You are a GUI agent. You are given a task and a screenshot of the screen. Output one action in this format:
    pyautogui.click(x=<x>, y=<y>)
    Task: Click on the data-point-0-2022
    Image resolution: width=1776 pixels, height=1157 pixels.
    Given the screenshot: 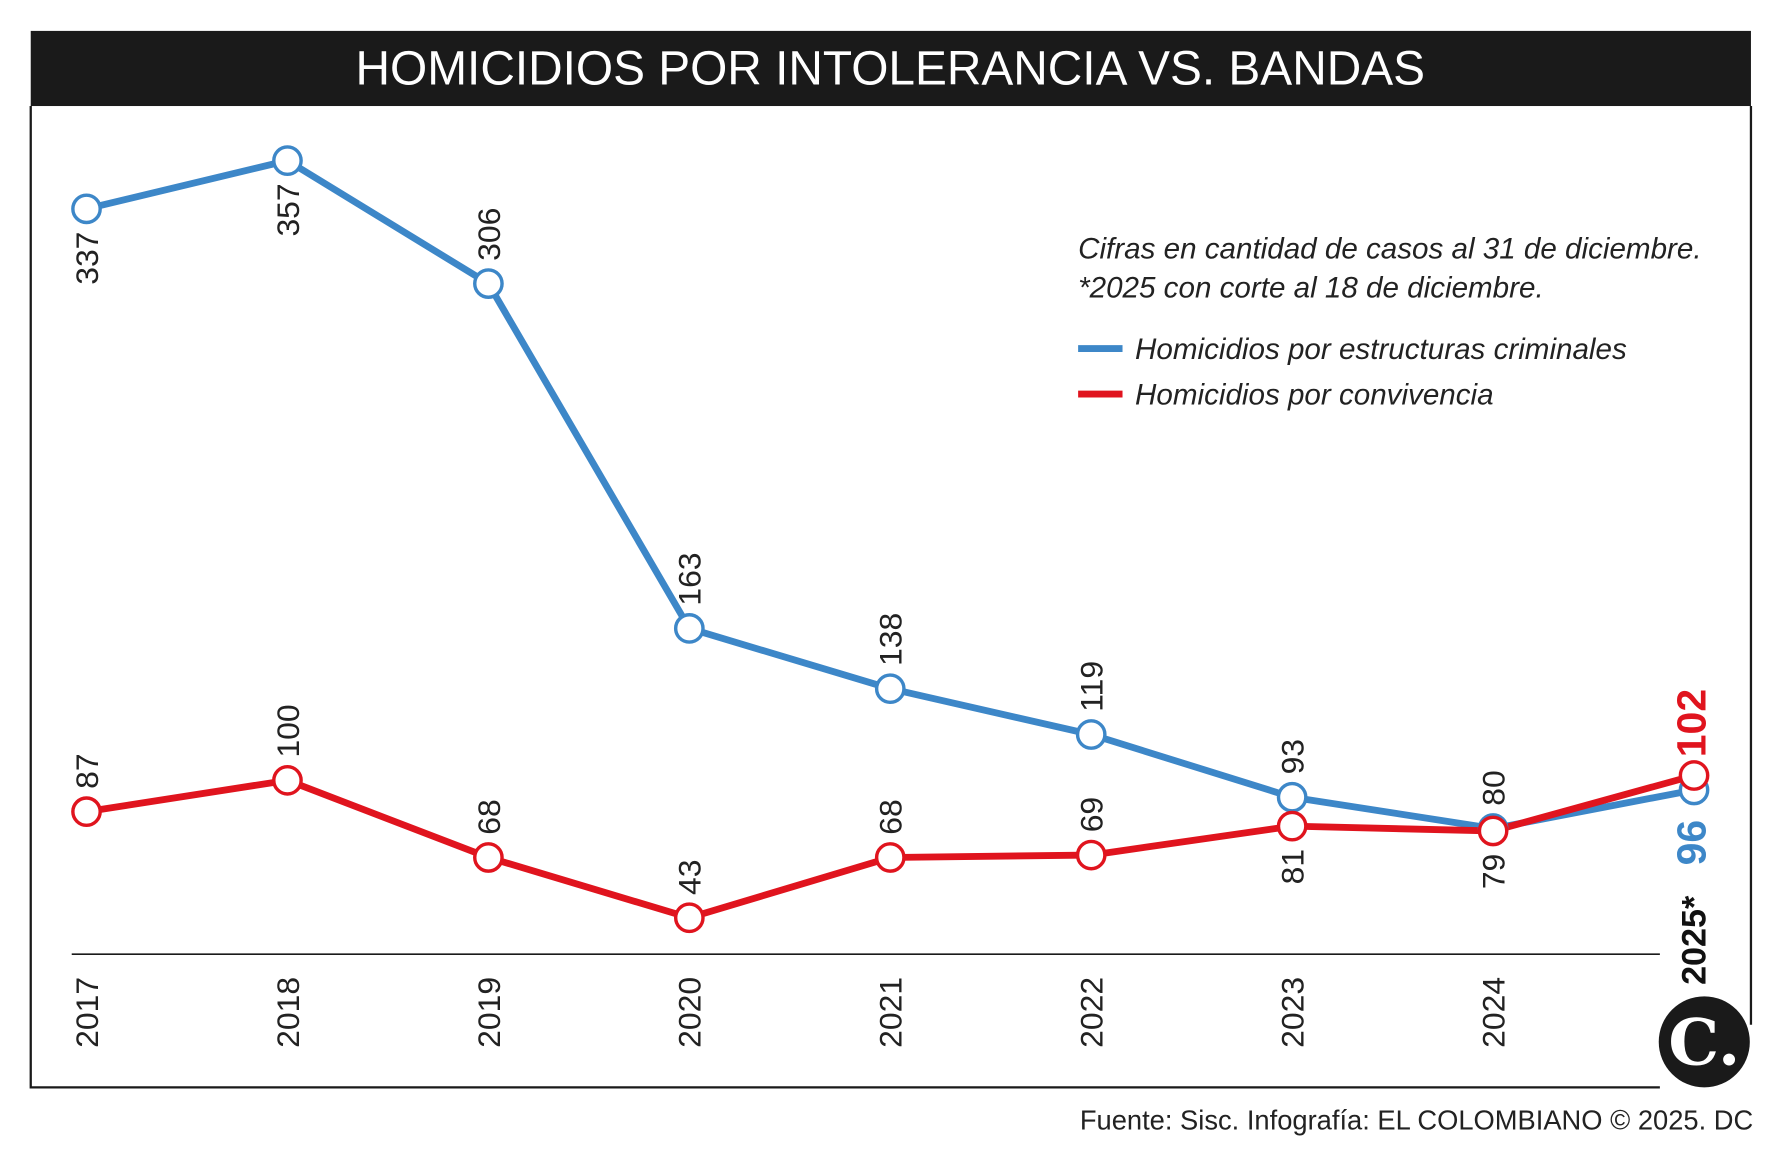 What is the action you would take?
    pyautogui.click(x=1091, y=734)
    